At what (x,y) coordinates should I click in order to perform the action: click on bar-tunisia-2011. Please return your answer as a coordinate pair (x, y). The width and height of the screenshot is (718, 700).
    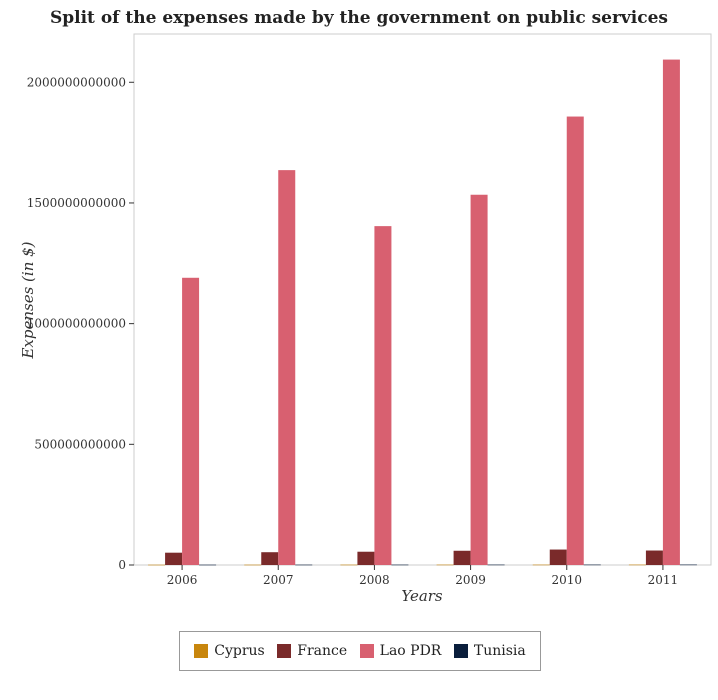
    Looking at the image, I should click on (688, 565).